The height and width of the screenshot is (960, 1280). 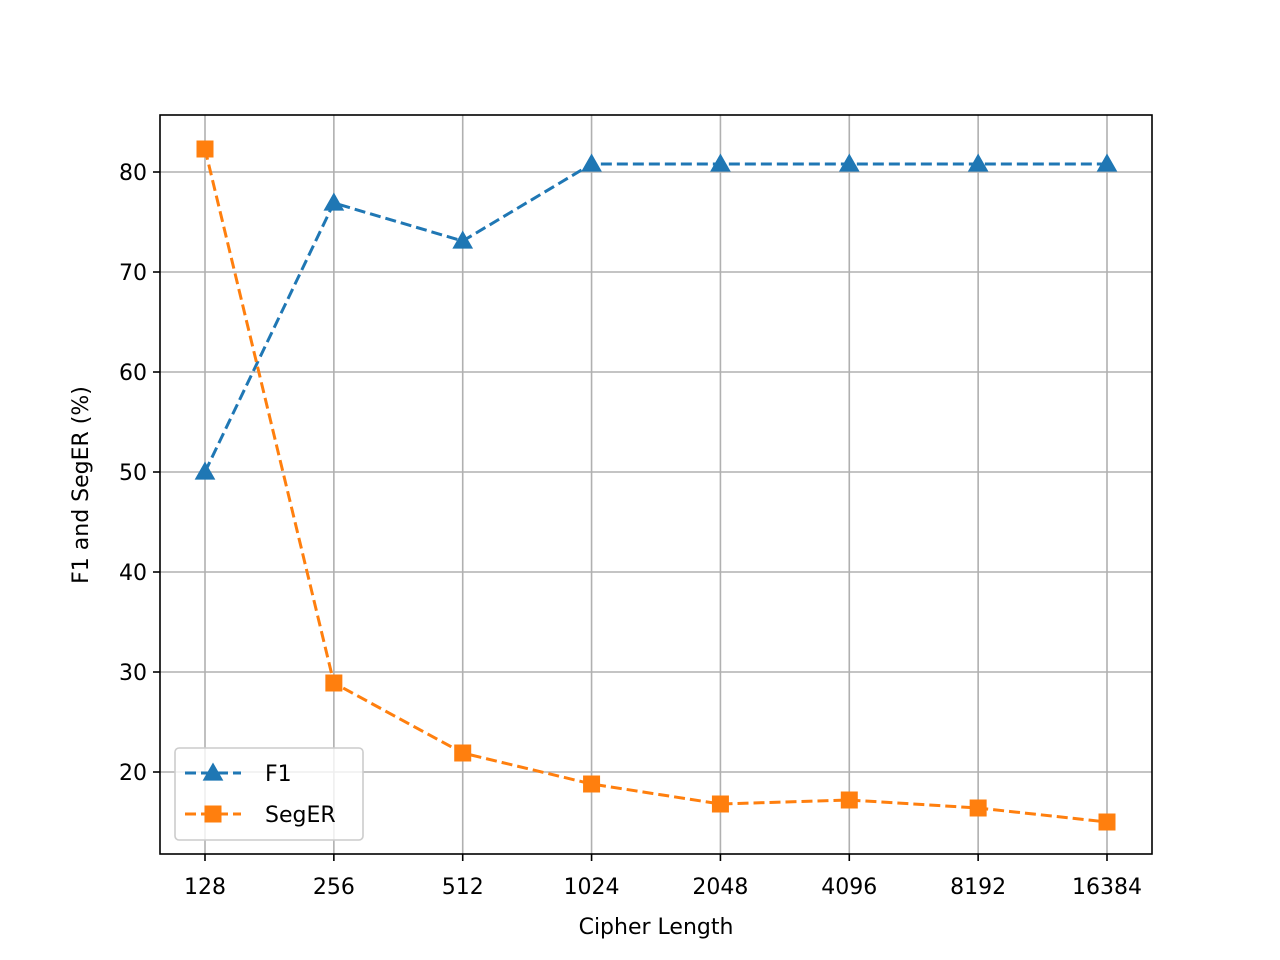 What do you see at coordinates (133, 173) in the screenshot?
I see `y-tick-label: 80` at bounding box center [133, 173].